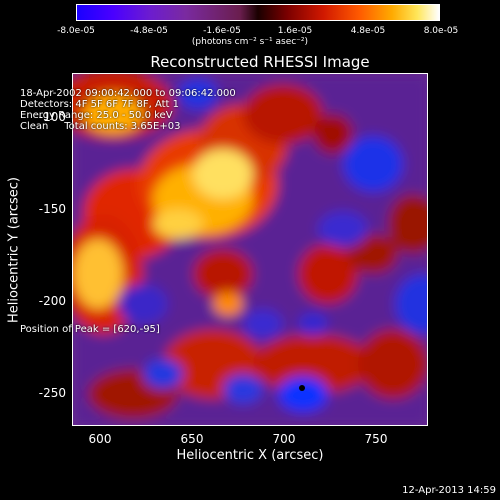 This screenshot has width=500, height=500. Describe the element at coordinates (449, 490) in the screenshot. I see `timestamp: 12-Apr-2013 14:59` at that location.